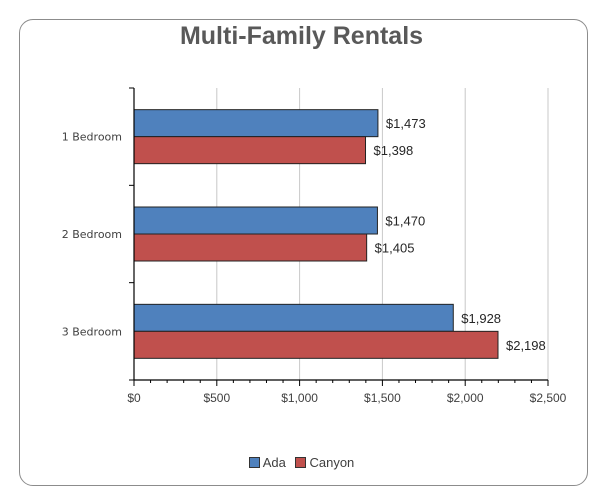 The image size is (603, 499). Describe the element at coordinates (216, 398) in the screenshot. I see `x-tick-label: $500` at that location.